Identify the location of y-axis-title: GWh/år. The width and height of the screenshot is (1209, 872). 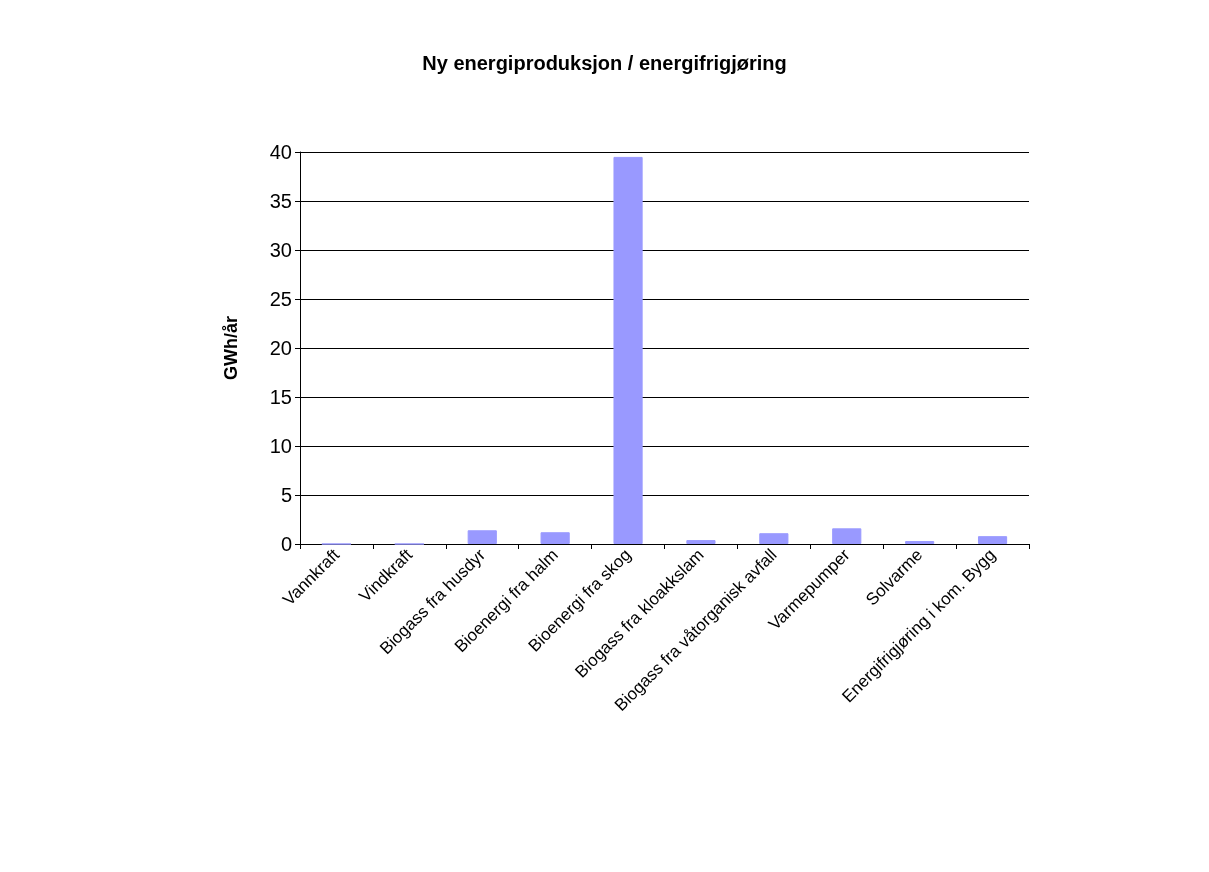
(231, 348).